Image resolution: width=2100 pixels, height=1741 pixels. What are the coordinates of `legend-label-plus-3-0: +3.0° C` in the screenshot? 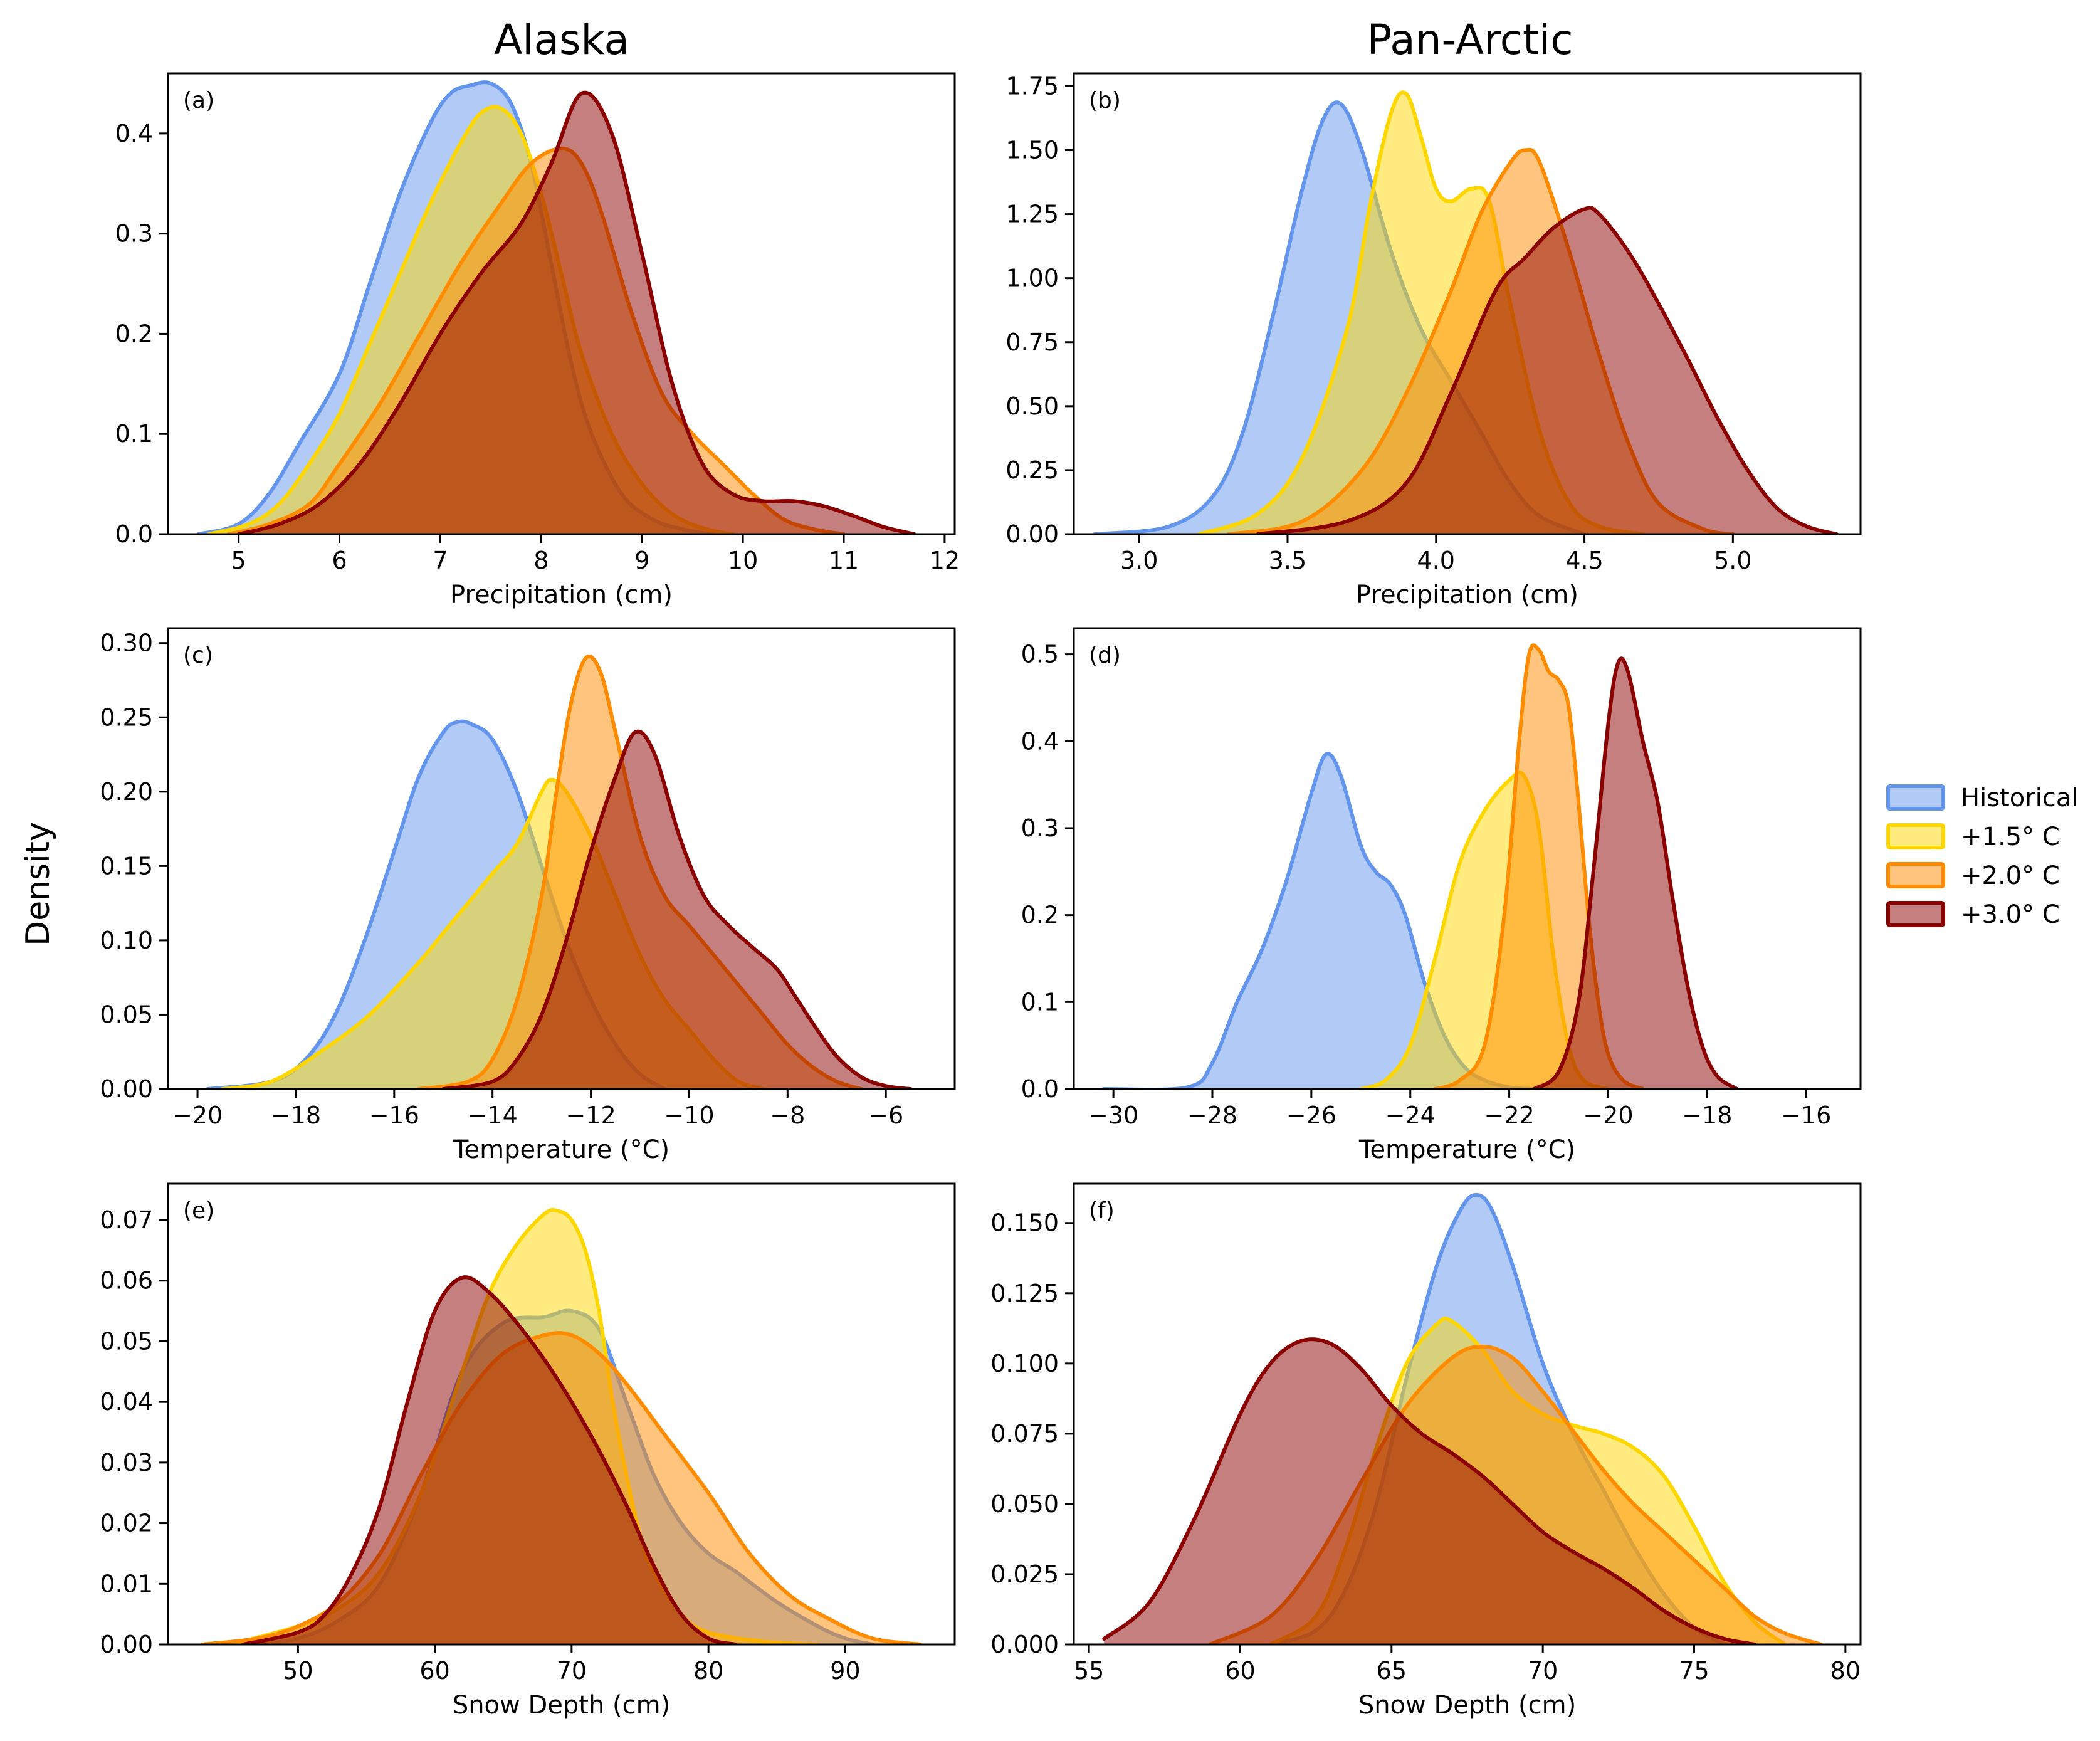 It's located at (2011, 915).